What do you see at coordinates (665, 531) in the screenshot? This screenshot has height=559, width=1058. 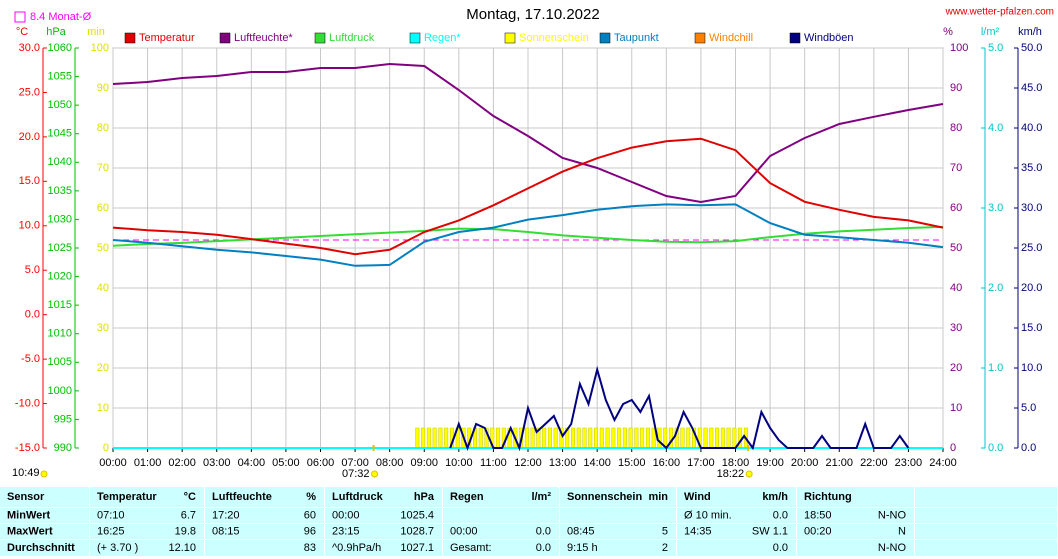 I see `table-text: 5` at bounding box center [665, 531].